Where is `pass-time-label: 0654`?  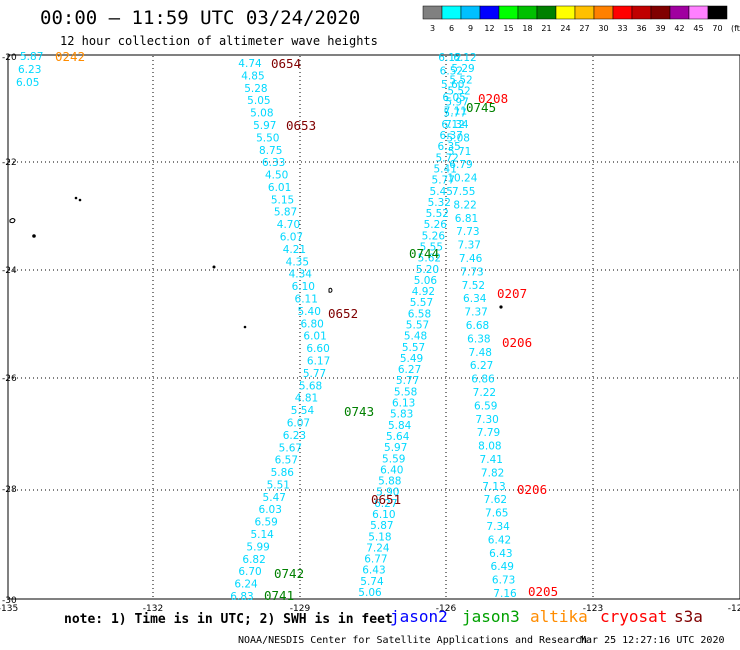
pass-time-label: 0654 is located at coordinates (286, 63).